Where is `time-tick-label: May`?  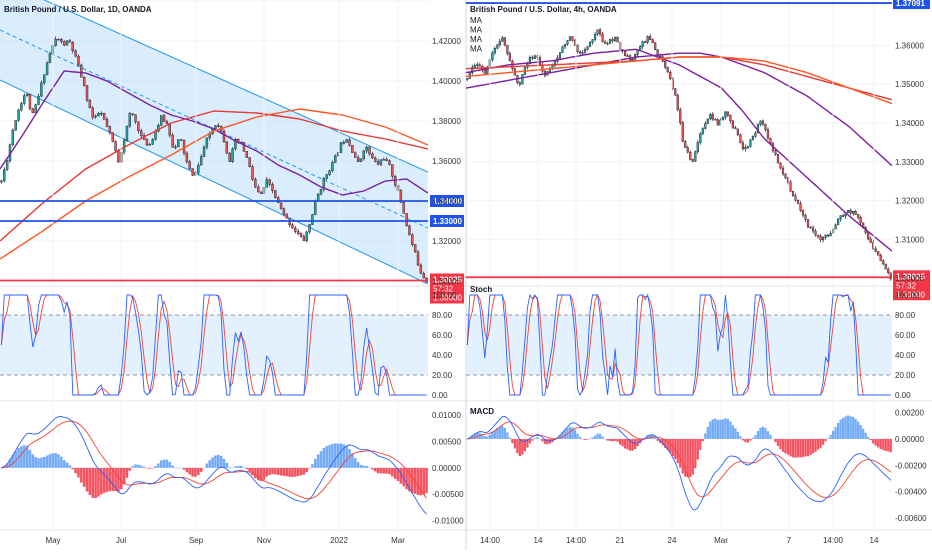
time-tick-label: May is located at coordinates (52, 540).